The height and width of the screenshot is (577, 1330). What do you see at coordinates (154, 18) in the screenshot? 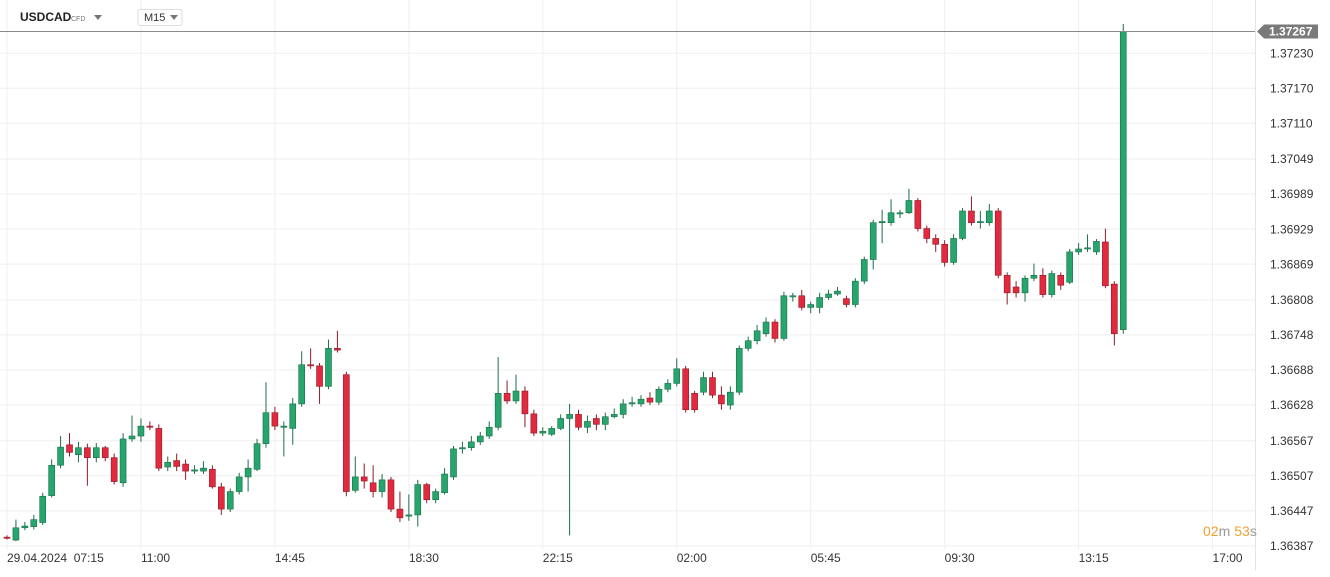
I see `timeframe: M15` at bounding box center [154, 18].